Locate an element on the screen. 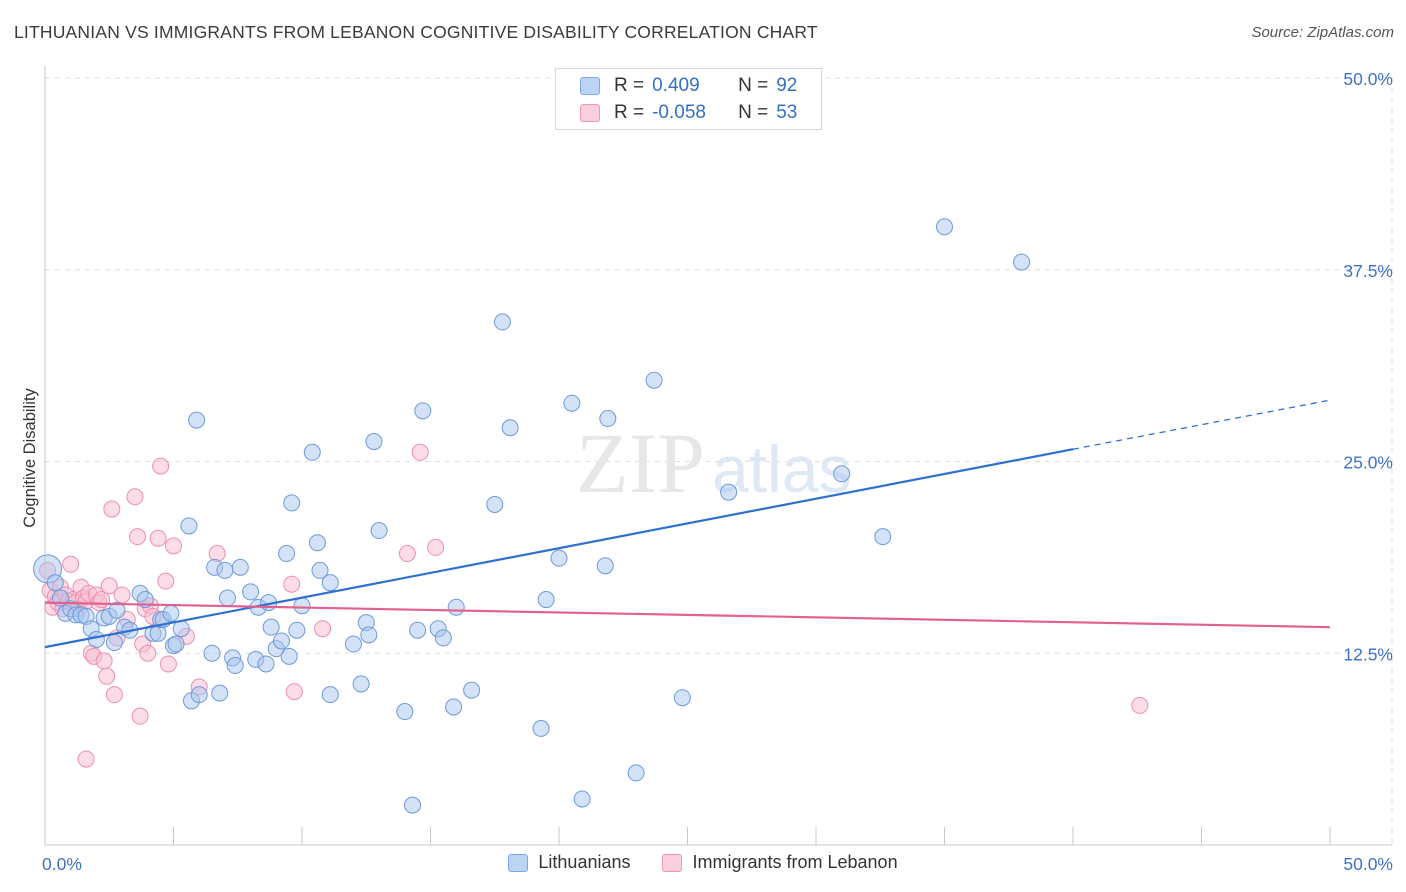  legend-item-lithuanians: Lithuanians is located at coordinates (569, 862).